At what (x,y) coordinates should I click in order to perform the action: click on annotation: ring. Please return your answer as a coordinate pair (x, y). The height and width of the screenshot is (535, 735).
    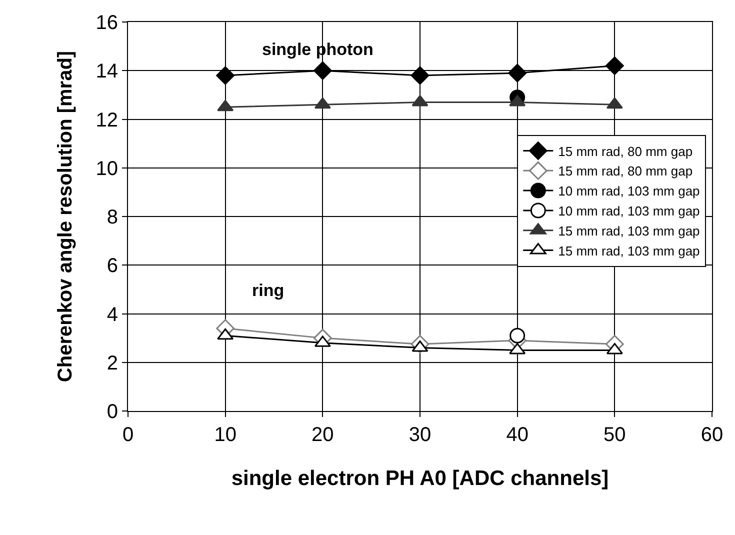
    Looking at the image, I should click on (268, 290).